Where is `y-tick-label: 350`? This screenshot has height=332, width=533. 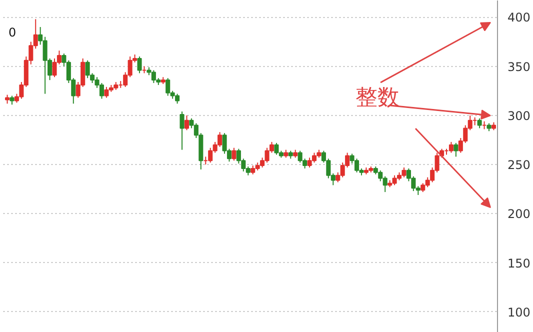
y-tick-label: 350 is located at coordinates (519, 67).